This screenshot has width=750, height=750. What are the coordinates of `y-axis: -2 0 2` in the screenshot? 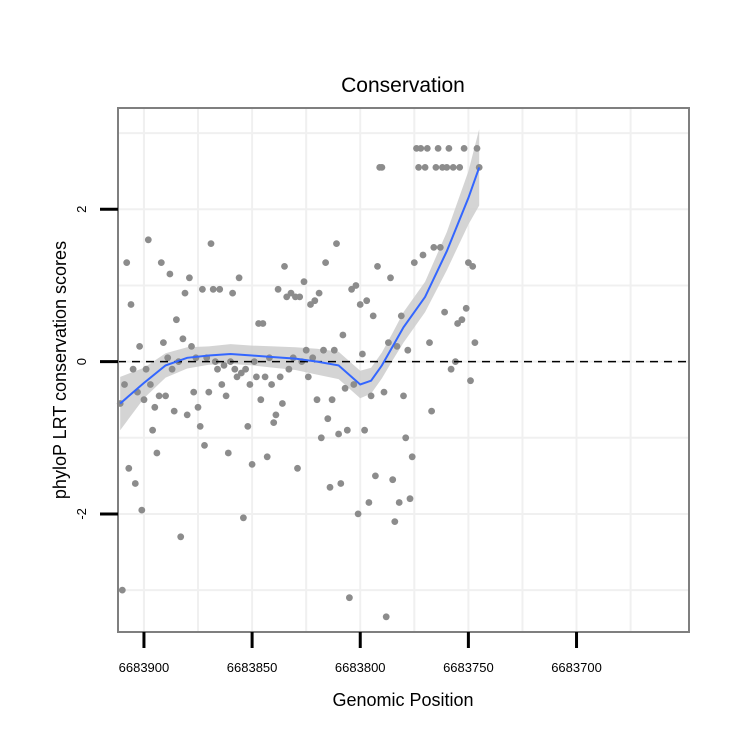 It's located at (96, 363).